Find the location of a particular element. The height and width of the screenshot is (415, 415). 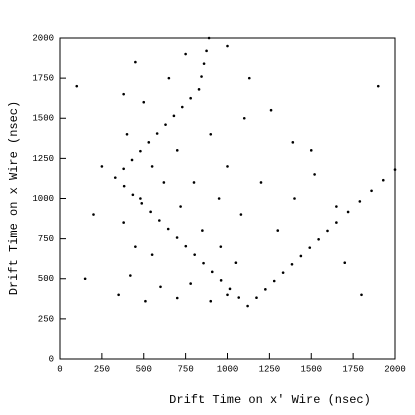

y-tick-label: 1250 is located at coordinates (43, 159).